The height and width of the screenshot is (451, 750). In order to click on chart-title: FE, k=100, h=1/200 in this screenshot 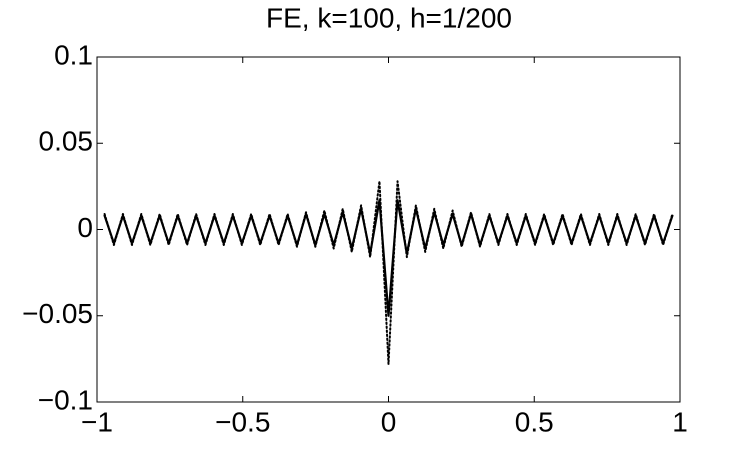, I will do `click(389, 17)`.